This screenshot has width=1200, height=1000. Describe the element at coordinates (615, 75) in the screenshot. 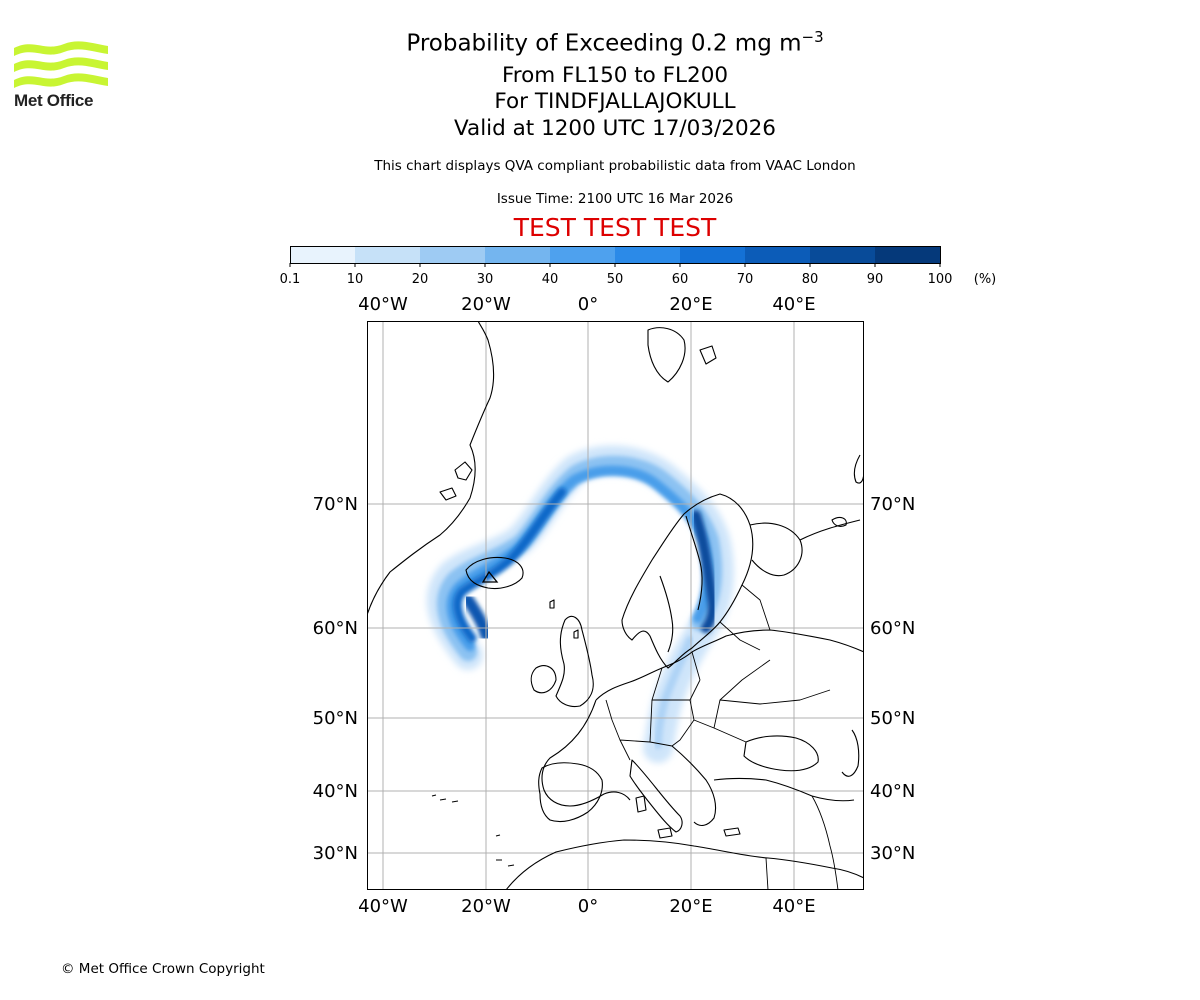

I see `flight-level-range: From FL150 to FL200` at that location.